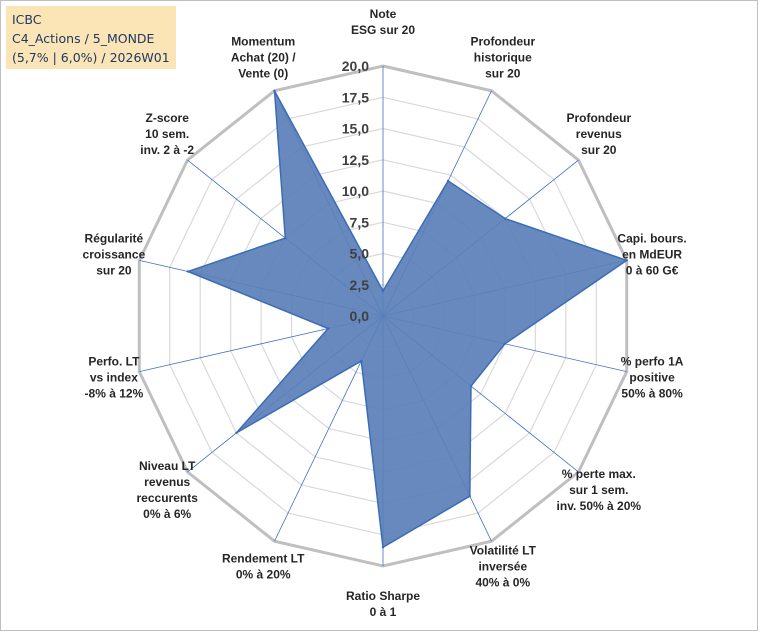 This screenshot has width=760, height=633. I want to click on axis-label-line: 0 à 60 G€, so click(652, 271).